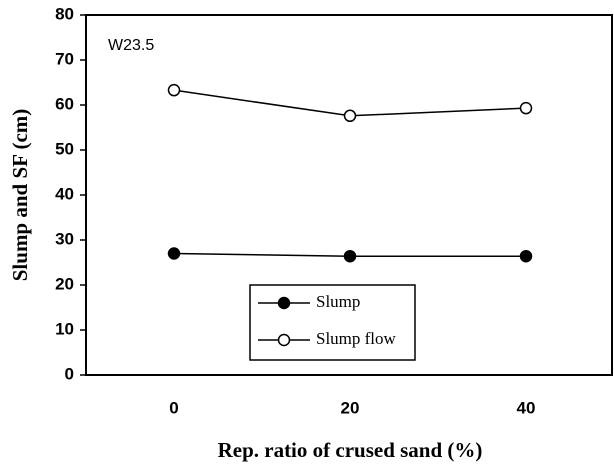 This screenshot has height=468, width=614. What do you see at coordinates (64, 283) in the screenshot?
I see `y-tick-label: 20` at bounding box center [64, 283].